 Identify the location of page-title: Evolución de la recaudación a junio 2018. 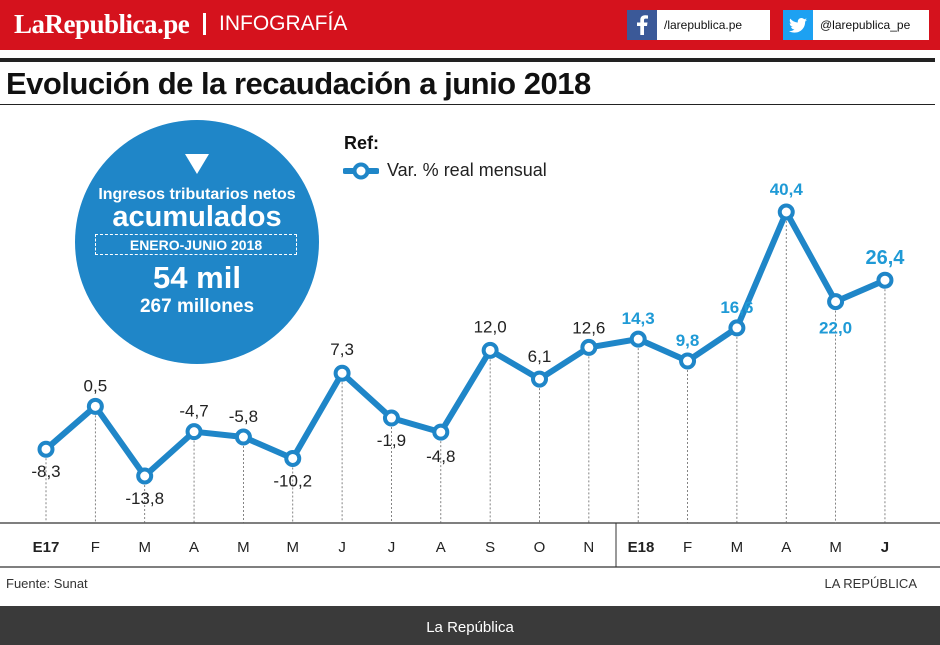
(298, 83).